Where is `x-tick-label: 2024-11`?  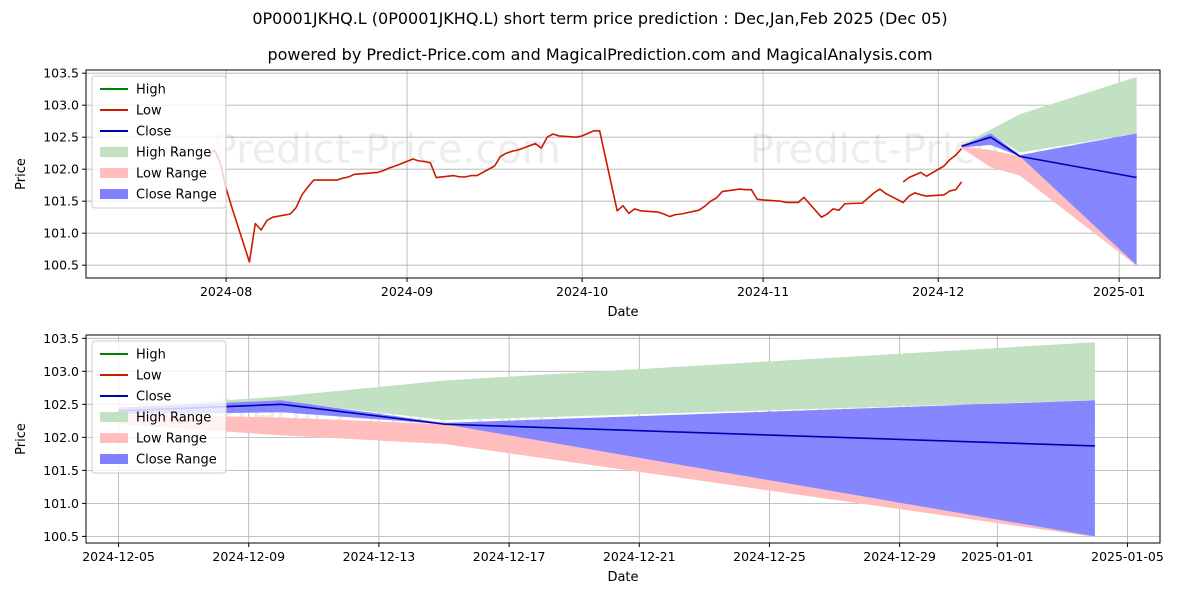 x-tick-label: 2024-11 is located at coordinates (763, 291).